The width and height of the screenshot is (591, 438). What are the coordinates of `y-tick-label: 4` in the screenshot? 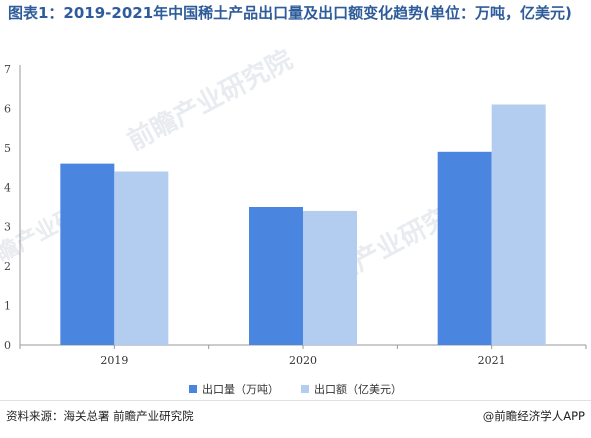 It's located at (7, 187).